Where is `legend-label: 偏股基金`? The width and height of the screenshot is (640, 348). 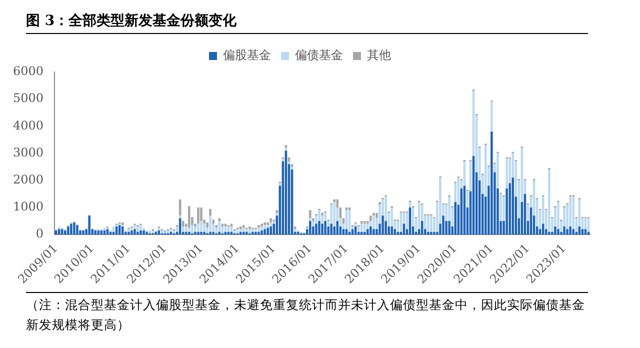 legend-label: 偏股基金 is located at coordinates (247, 55).